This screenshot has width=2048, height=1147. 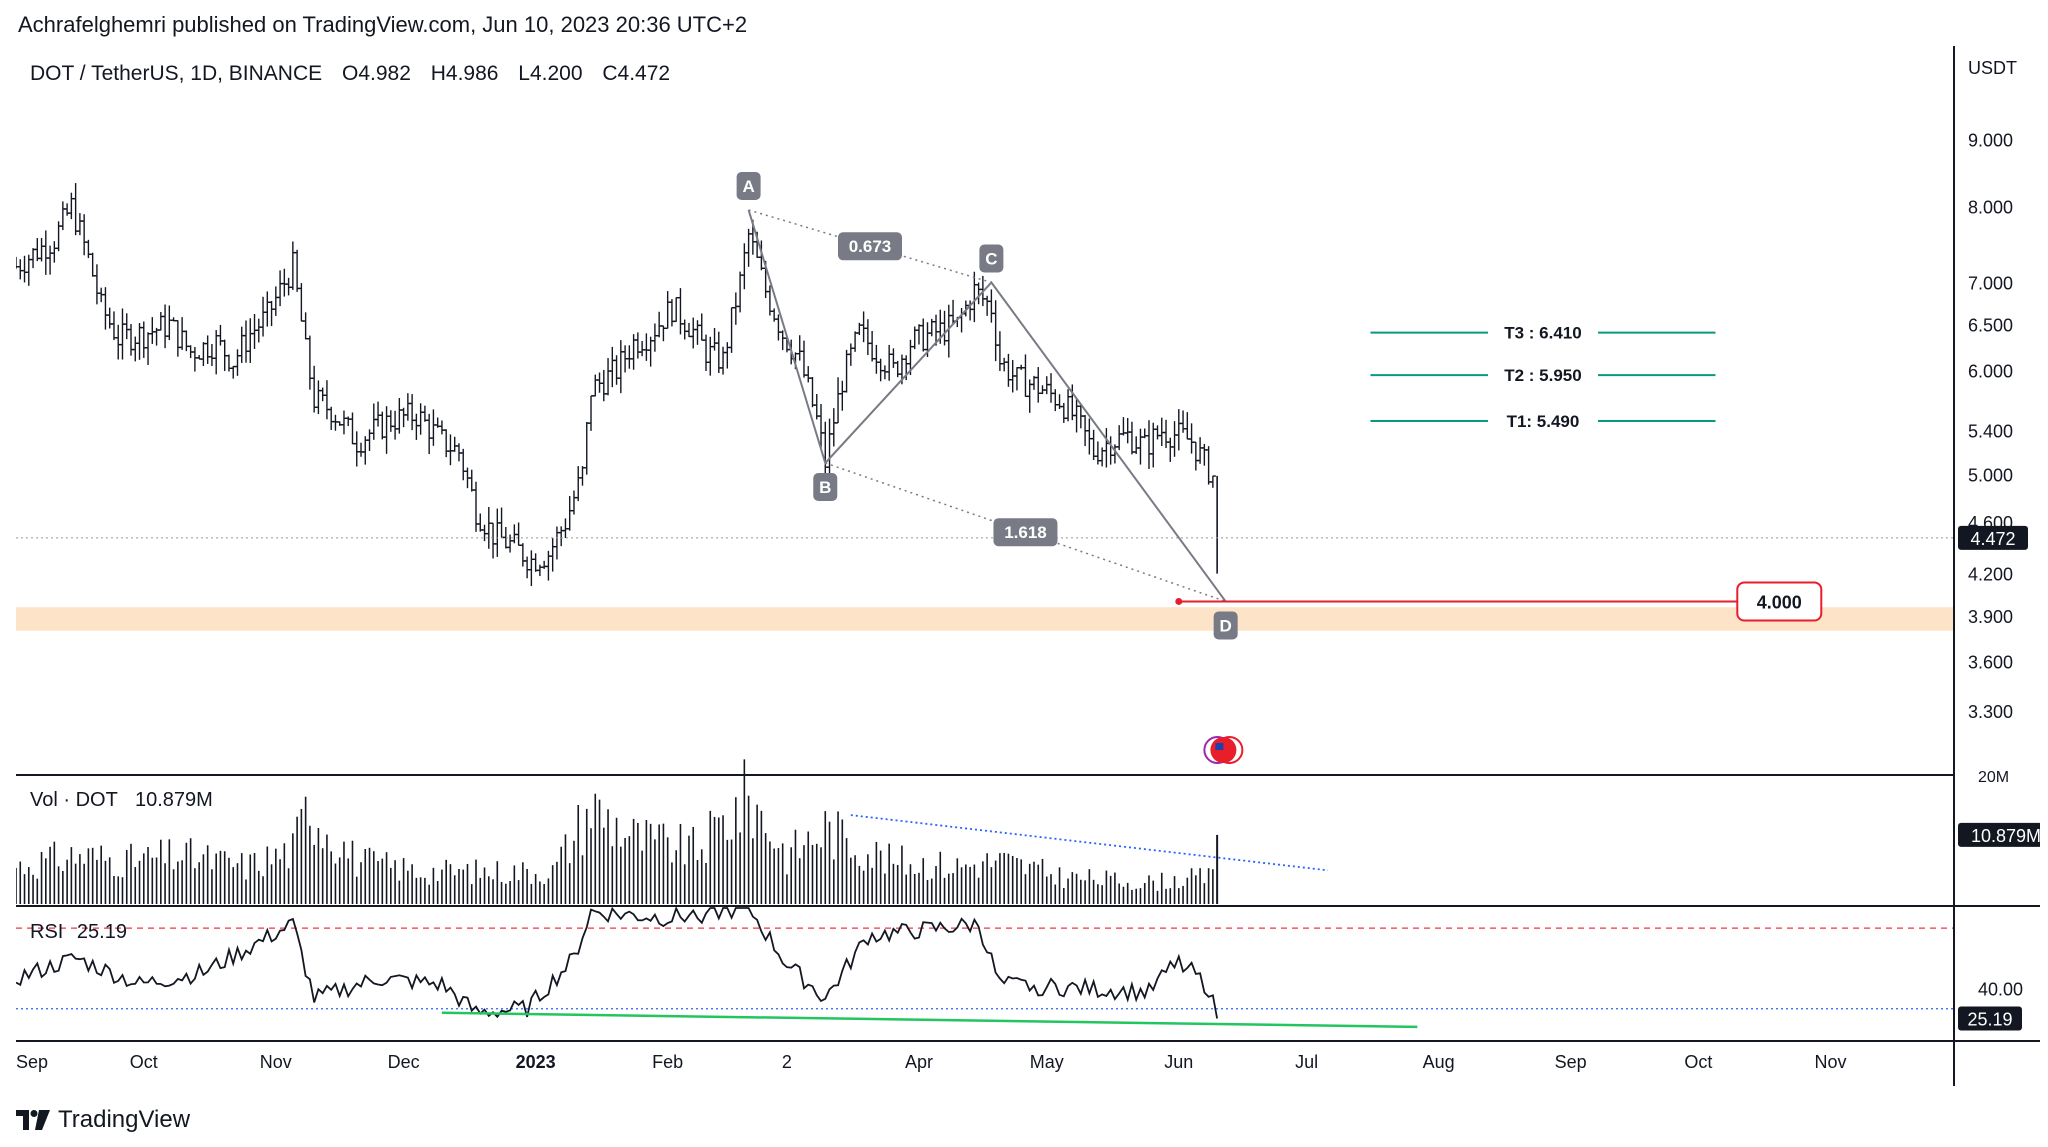 What do you see at coordinates (636, 73) in the screenshot?
I see `close-value: C4.472` at bounding box center [636, 73].